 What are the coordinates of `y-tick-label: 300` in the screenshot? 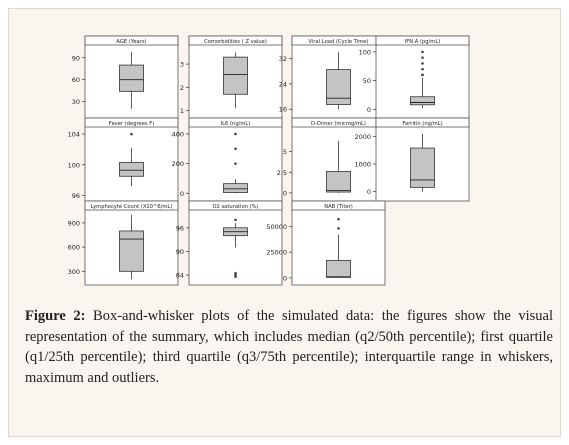 It's located at (74, 272).